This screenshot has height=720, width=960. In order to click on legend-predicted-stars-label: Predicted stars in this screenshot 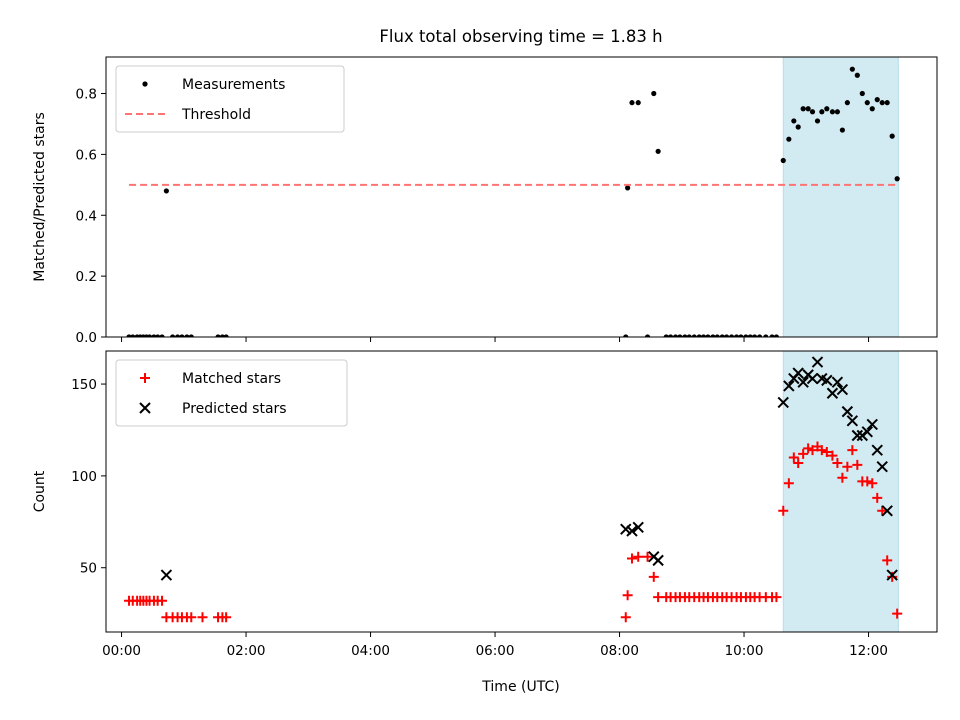, I will do `click(234, 409)`.